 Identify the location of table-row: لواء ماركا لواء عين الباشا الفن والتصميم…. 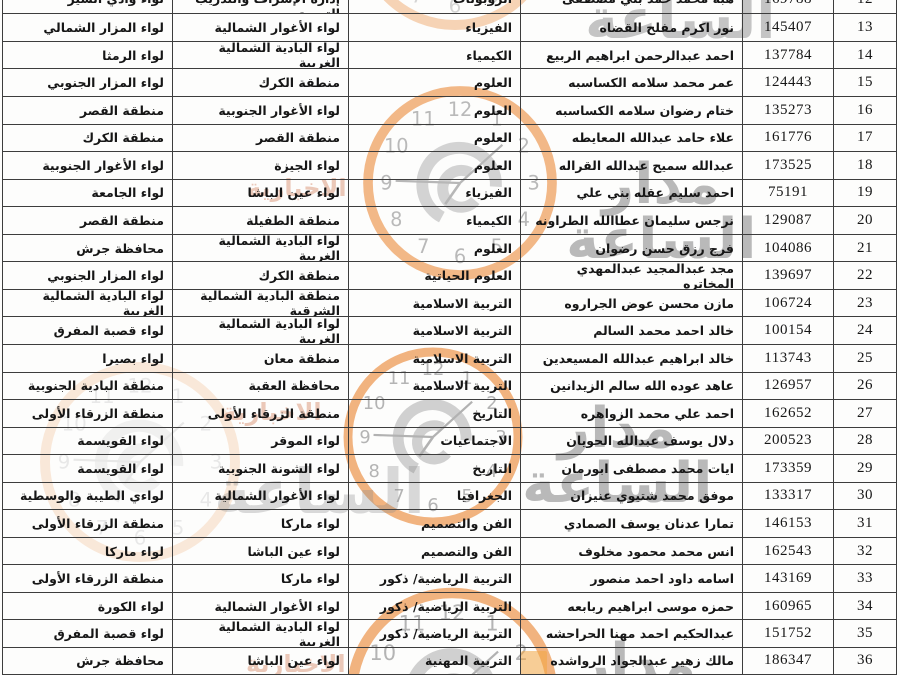
(449, 550).